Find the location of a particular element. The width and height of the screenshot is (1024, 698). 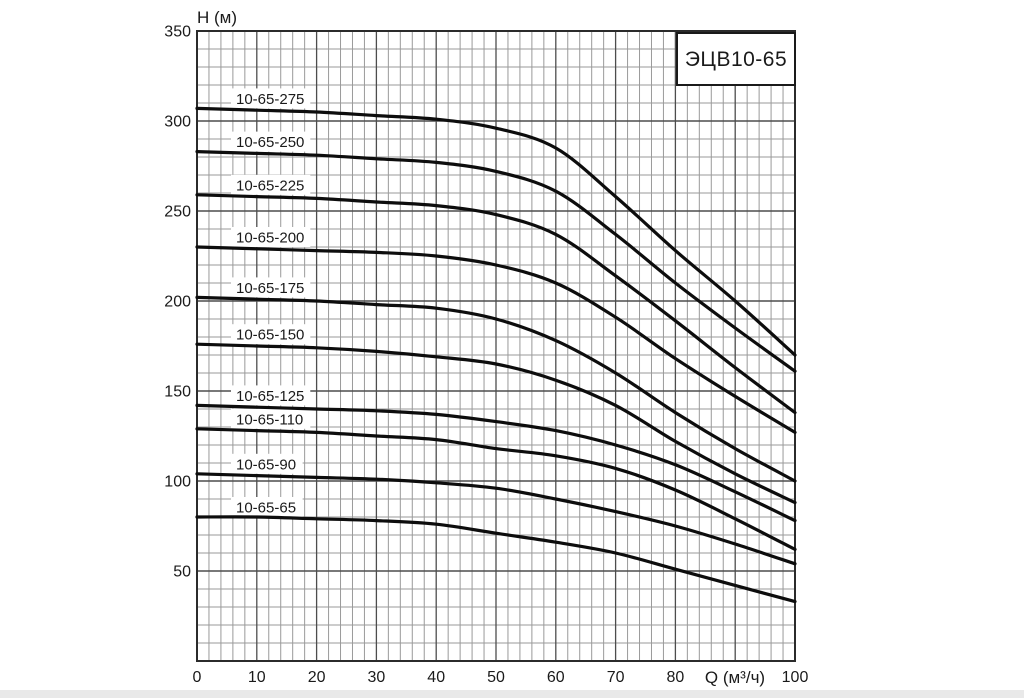

curve-label-10-65-90: 10-65-90 is located at coordinates (266, 464).